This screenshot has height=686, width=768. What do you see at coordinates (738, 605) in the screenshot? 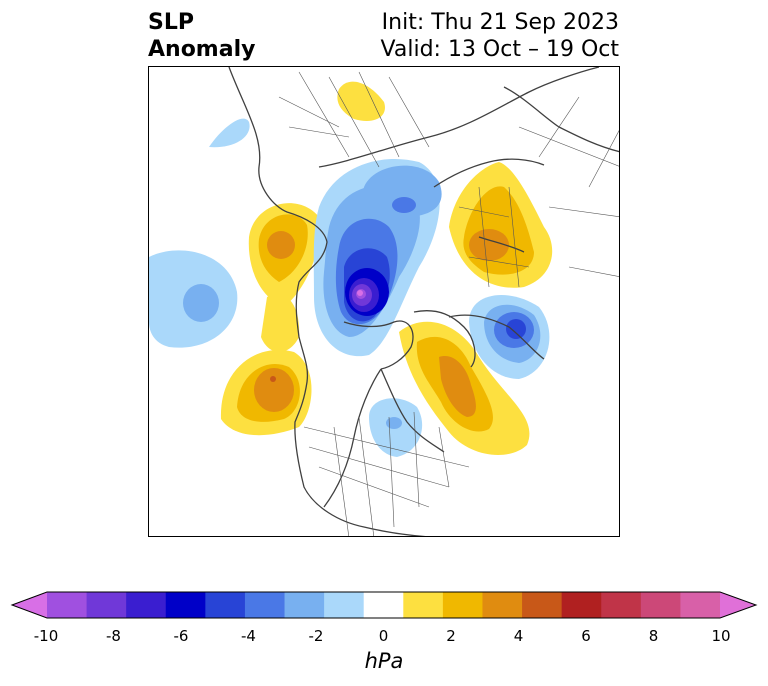
I see `colorbar-extend-max` at bounding box center [738, 605].